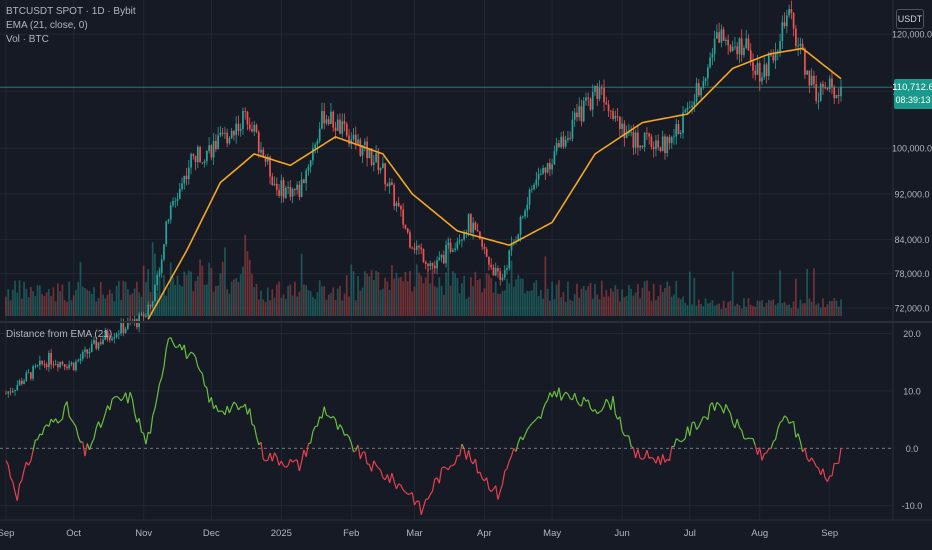  Describe the element at coordinates (912, 420) in the screenshot. I see `indicator-axis: 20.0 10.0 0.0 -10.0` at that location.